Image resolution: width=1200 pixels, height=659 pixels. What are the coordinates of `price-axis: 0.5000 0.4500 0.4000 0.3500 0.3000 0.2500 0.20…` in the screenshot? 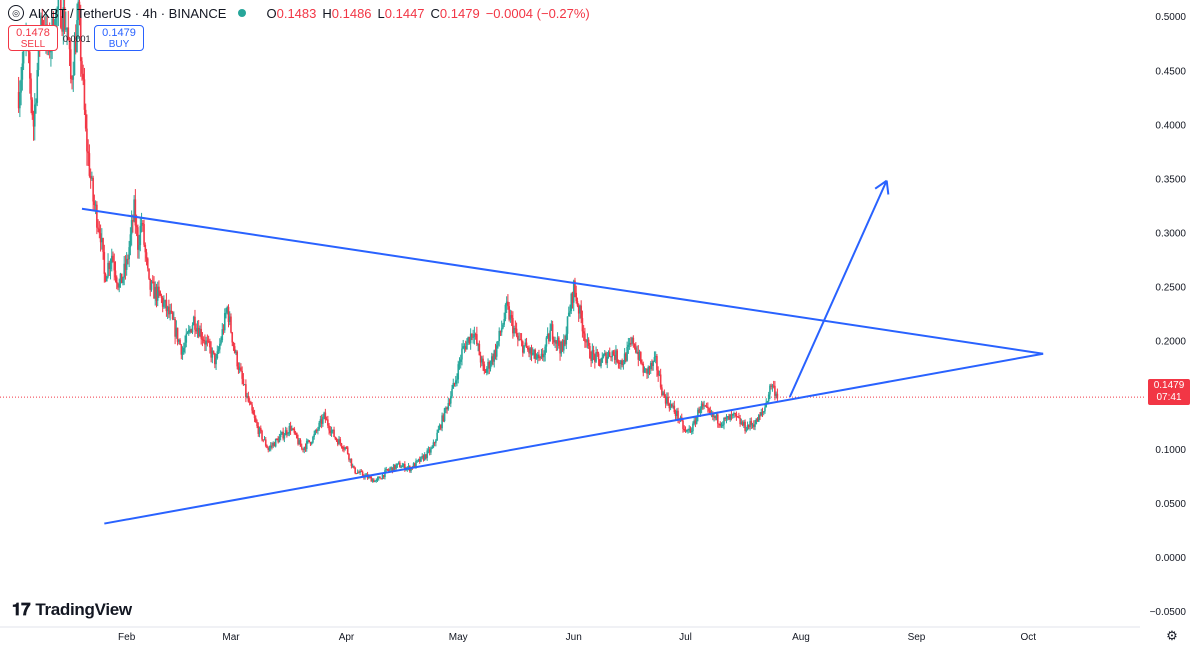 It's located at (1168, 315).